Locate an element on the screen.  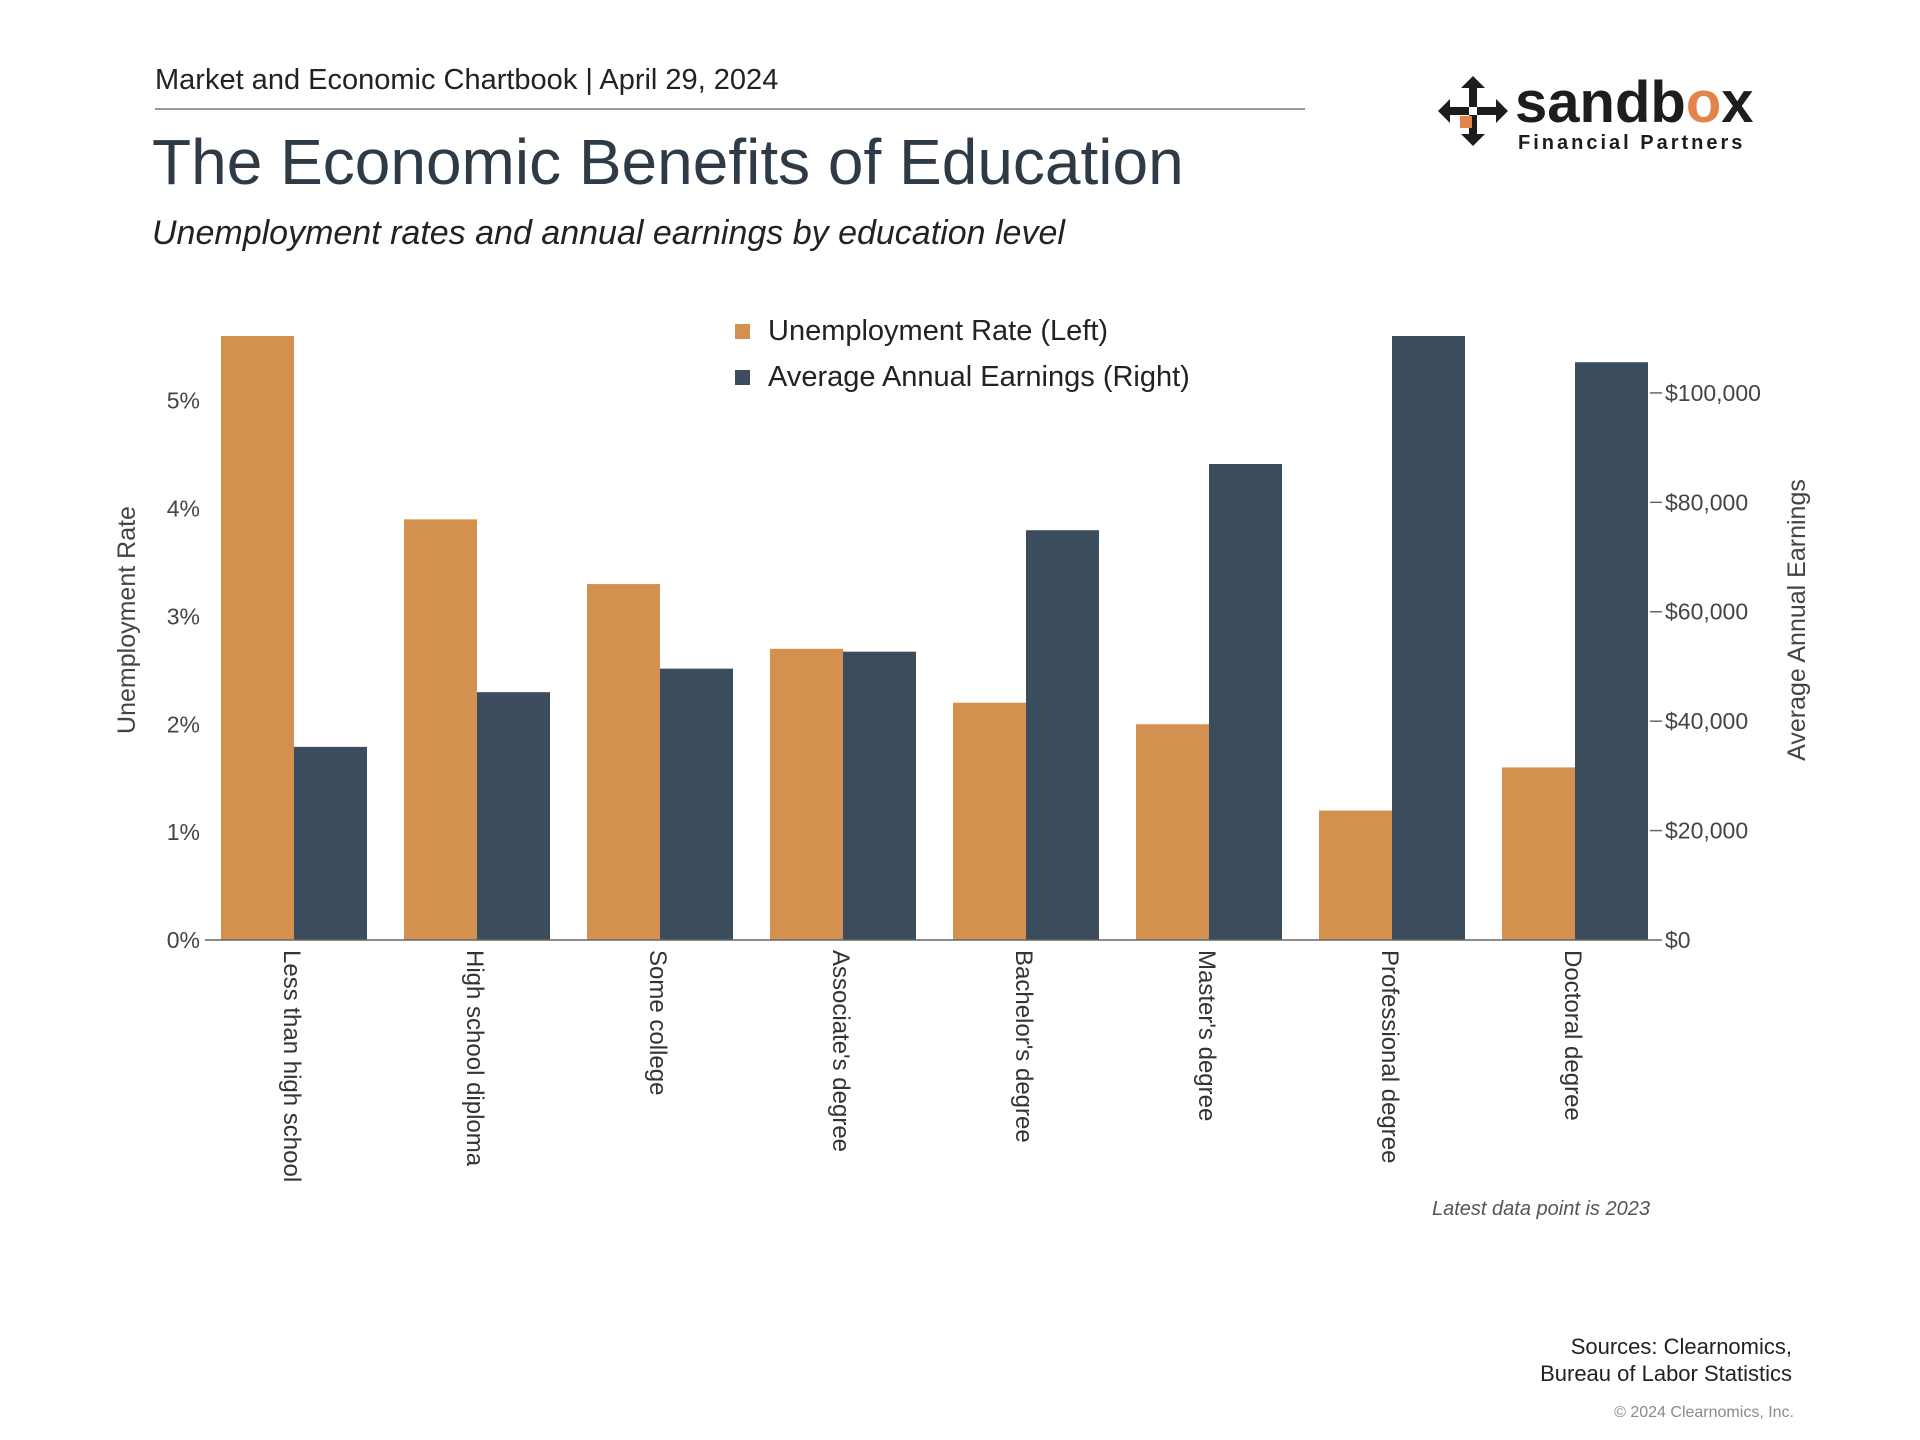
right-axis-title: Average Annual Earnings is located at coordinates (1797, 620).